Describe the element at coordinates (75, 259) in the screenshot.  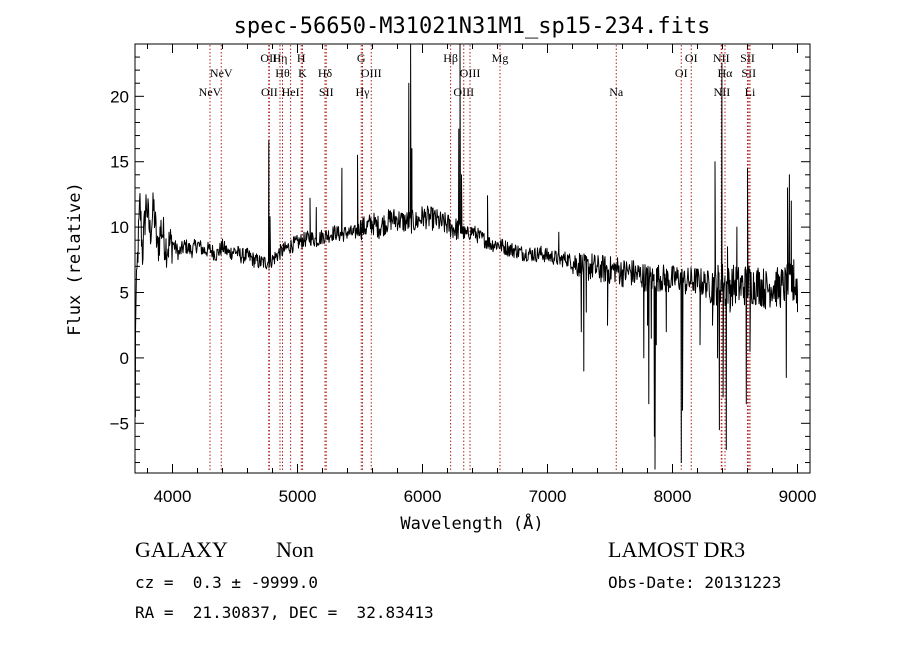
I see `y-axis-label: Flux (relative)` at that location.